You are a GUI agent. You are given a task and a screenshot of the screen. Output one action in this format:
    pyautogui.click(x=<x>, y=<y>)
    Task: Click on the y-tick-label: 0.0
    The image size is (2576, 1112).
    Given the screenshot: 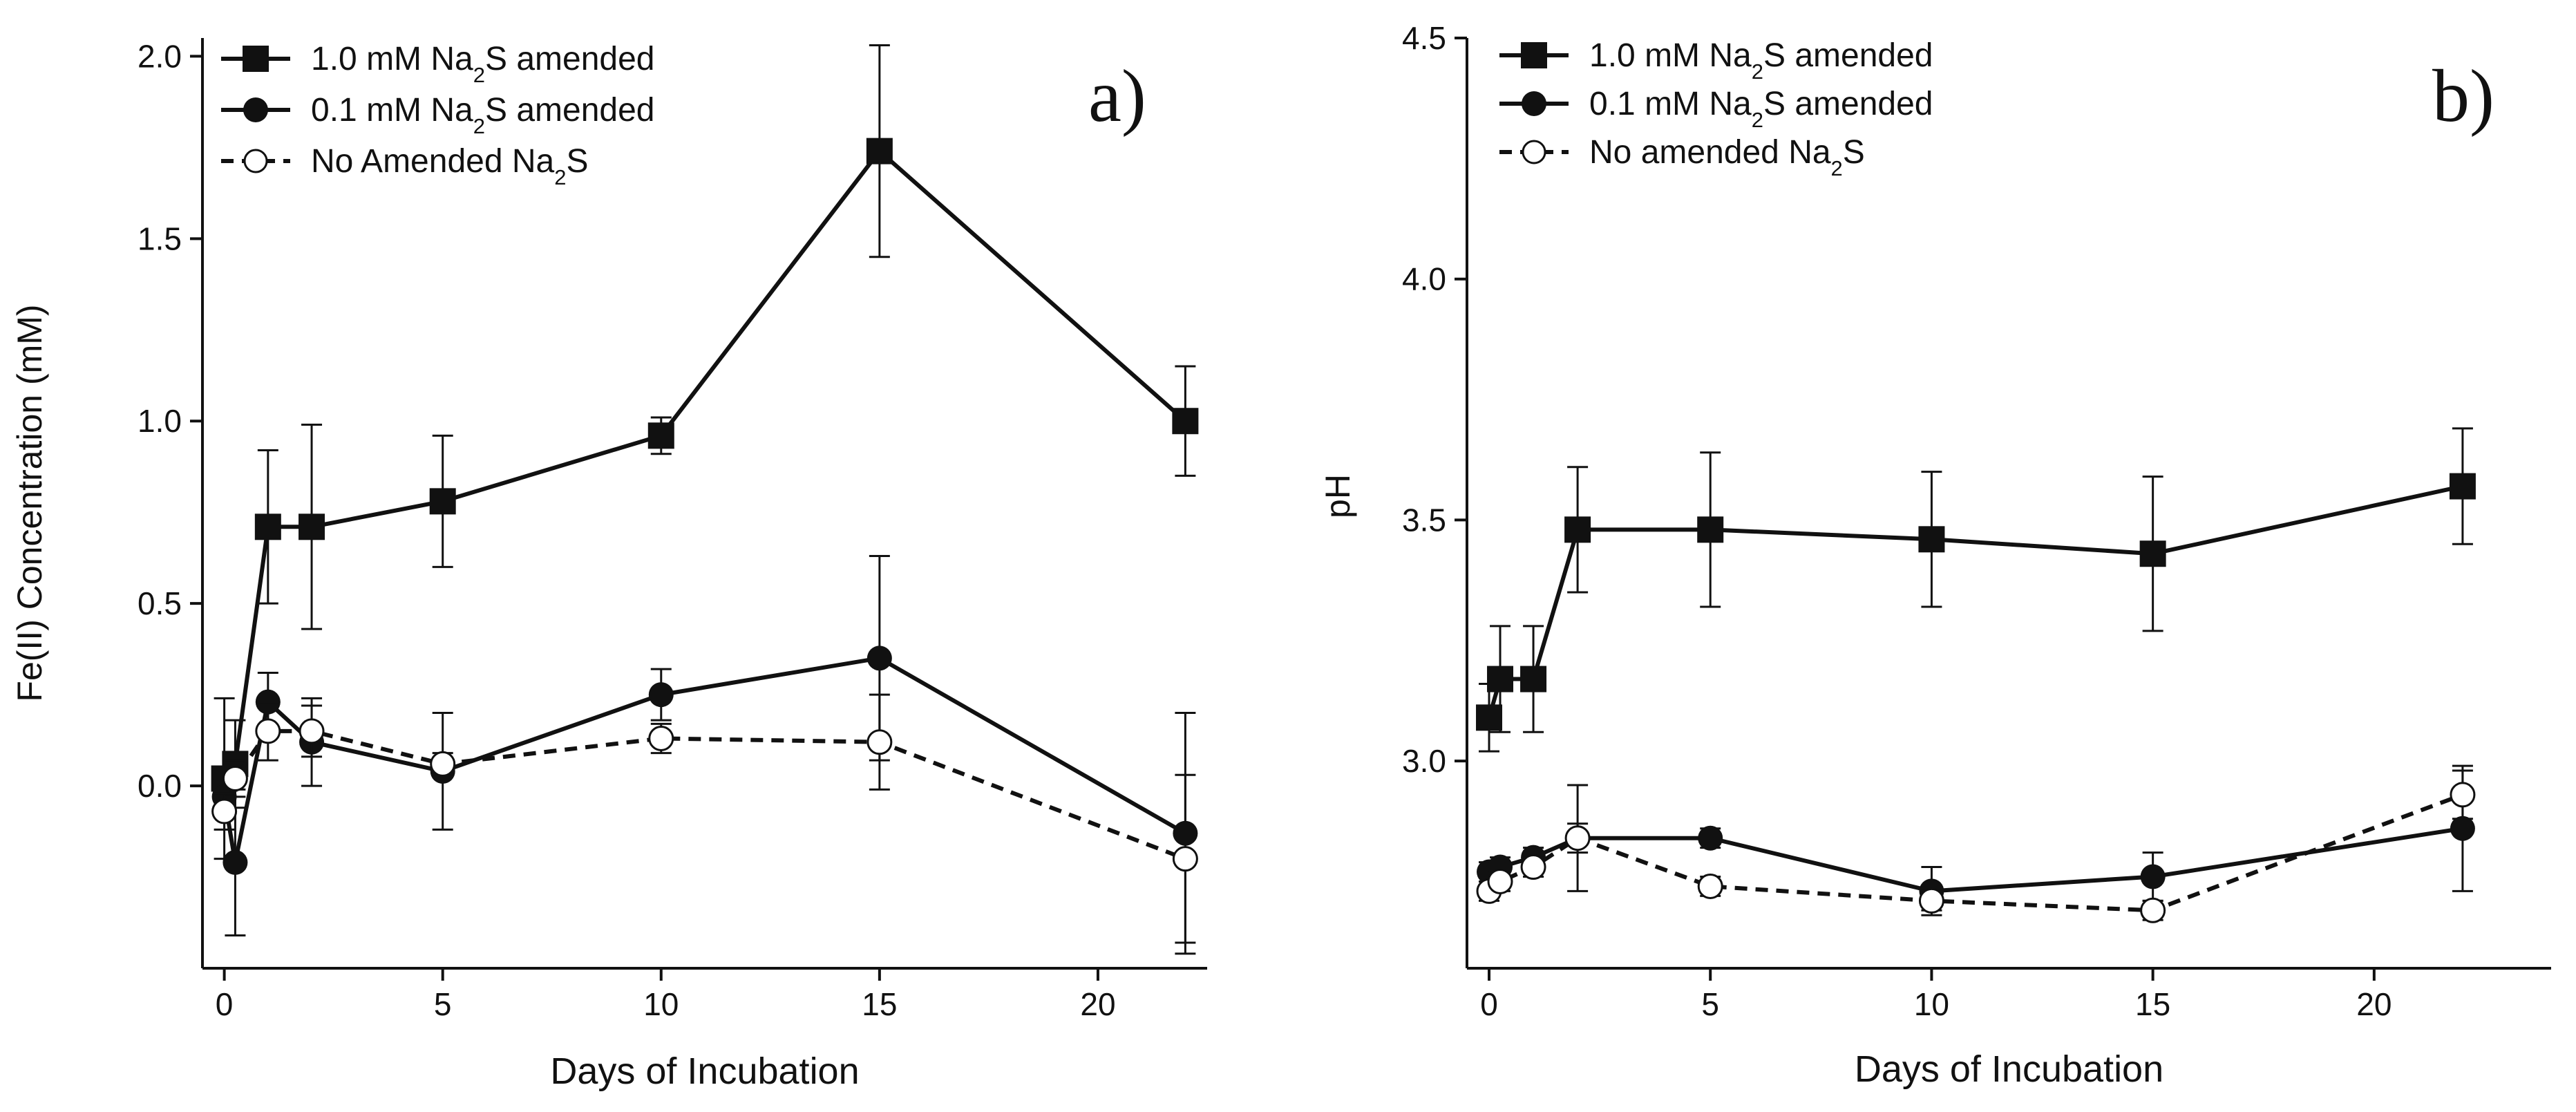 What is the action you would take?
    pyautogui.click(x=160, y=786)
    